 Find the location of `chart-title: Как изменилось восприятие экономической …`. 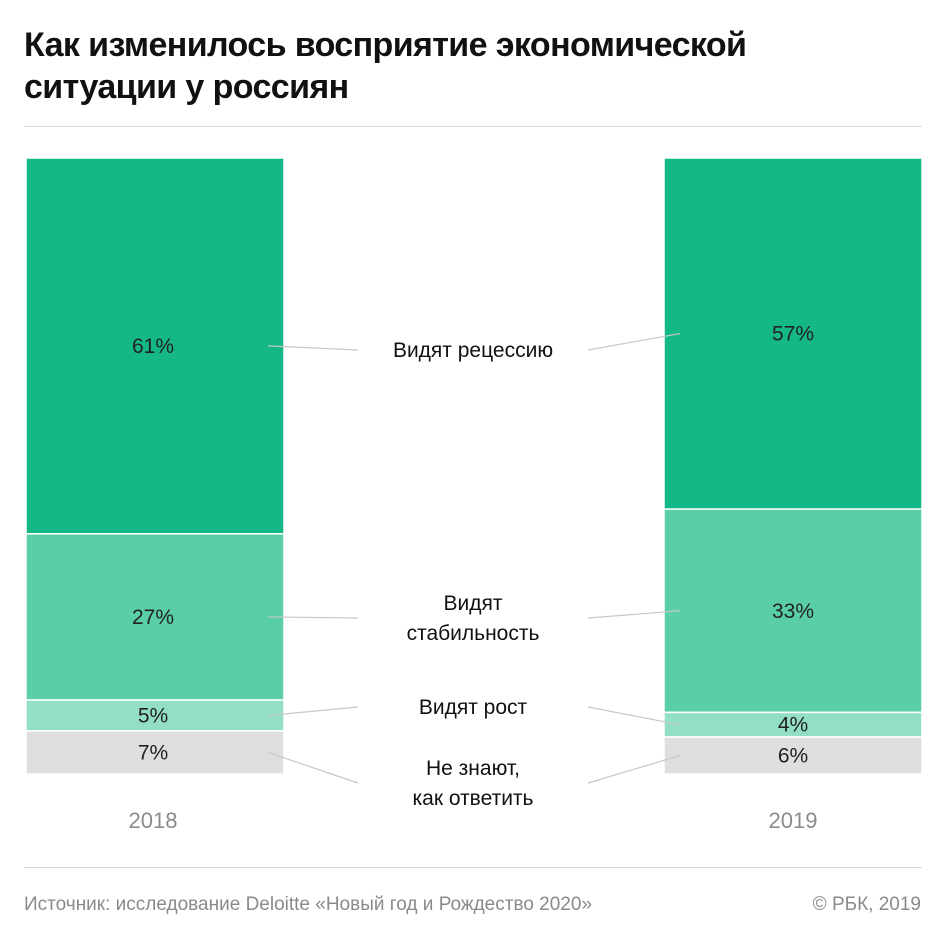

chart-title: Как изменилось восприятие экономической … is located at coordinates (385, 66).